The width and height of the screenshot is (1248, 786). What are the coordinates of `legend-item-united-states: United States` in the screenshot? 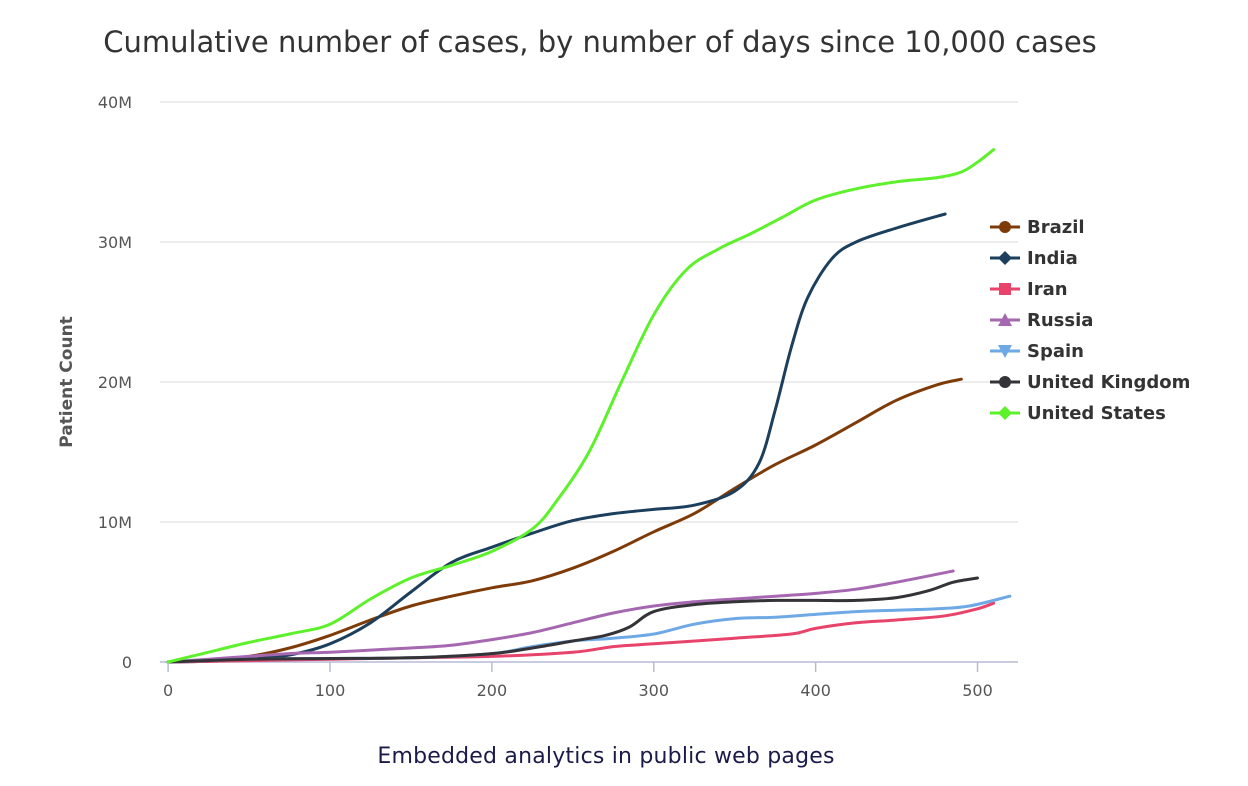 It's located at (1078, 413).